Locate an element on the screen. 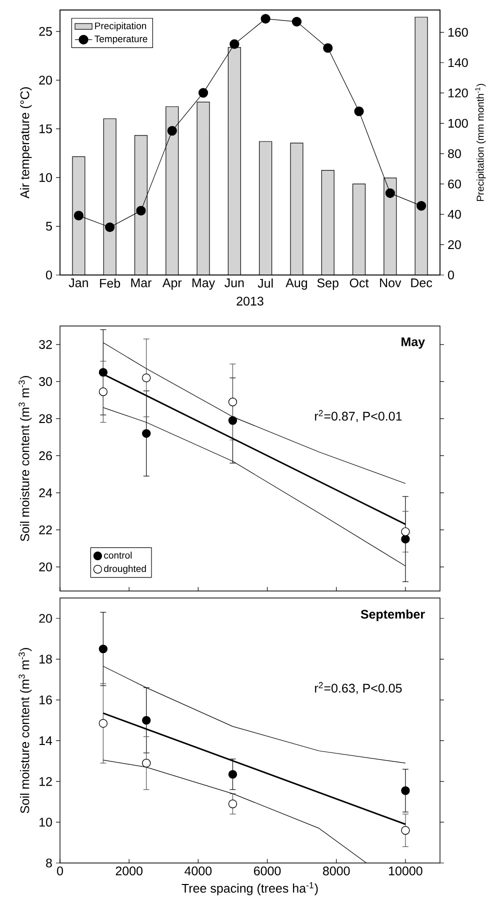  y2-tick-label: 120 is located at coordinates (458, 93).